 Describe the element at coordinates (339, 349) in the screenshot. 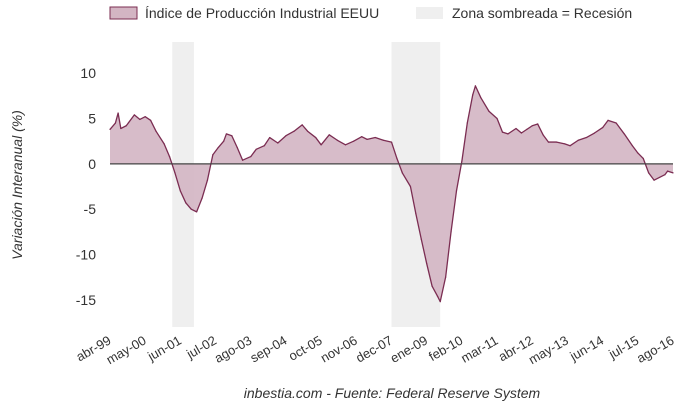

I see `x-tick-label: nov-06` at that location.